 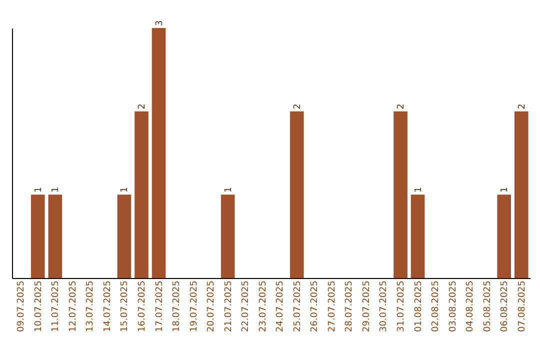 I want to click on x-tick-label: 04.08.2025, so click(x=471, y=306).